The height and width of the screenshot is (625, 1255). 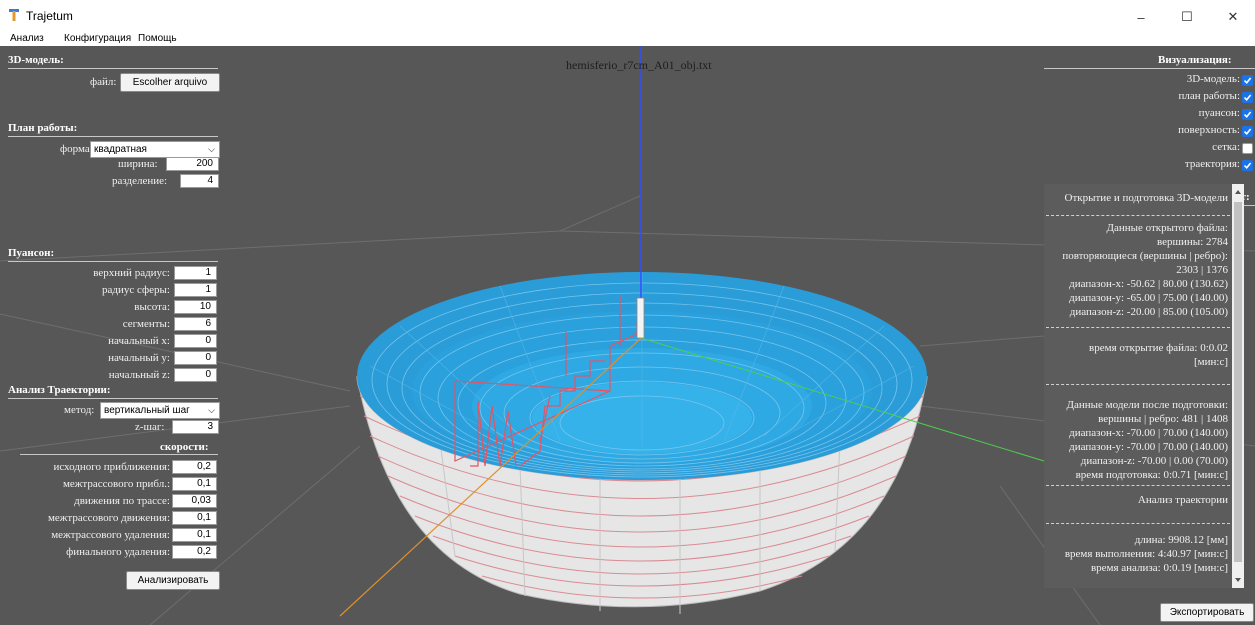 I want to click on report-line: время подготовка: 0:0.71 [мин:с], so click(x=1151, y=475).